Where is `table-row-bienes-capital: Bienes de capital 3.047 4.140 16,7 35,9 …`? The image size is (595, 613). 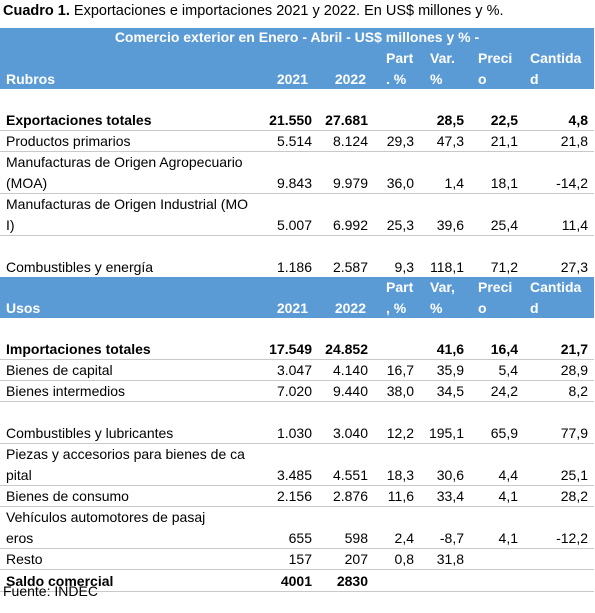 table-row-bienes-capital: Bienes de capital 3.047 4.140 16,7 35,9 … is located at coordinates (297, 369).